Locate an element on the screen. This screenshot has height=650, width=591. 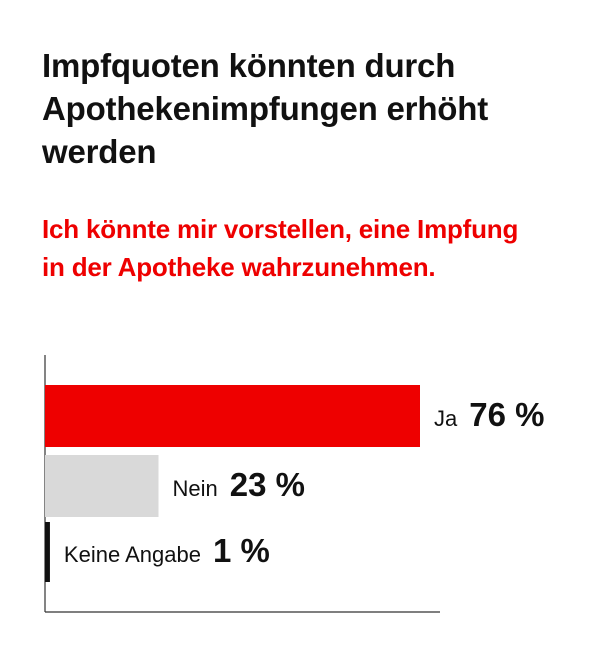
category-label: Keine Angabe is located at coordinates (132, 554).